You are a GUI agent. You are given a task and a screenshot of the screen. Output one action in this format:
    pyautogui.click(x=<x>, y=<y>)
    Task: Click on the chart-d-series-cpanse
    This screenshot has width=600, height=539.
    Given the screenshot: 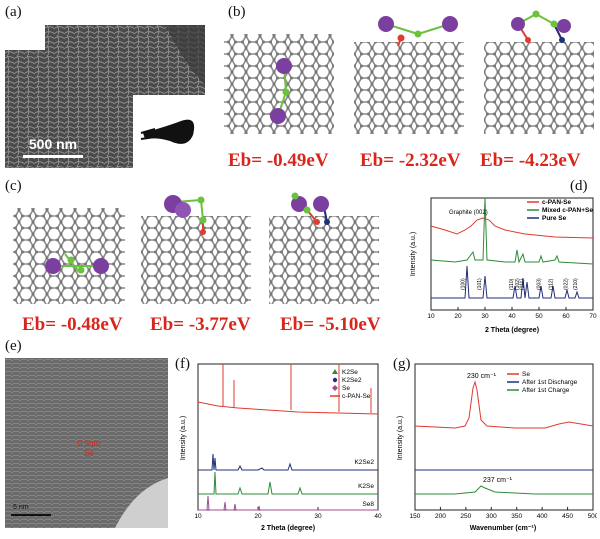 What is the action you would take?
    pyautogui.click(x=512, y=228)
    